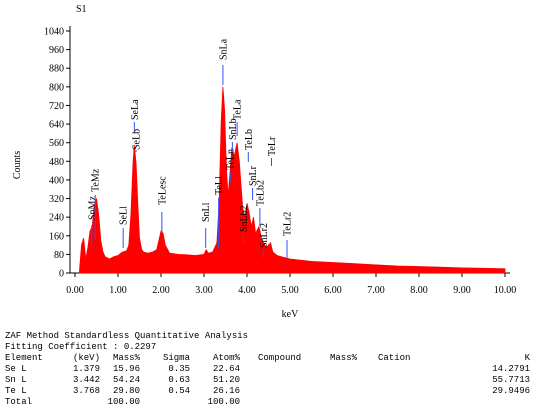 This screenshot has width=538, height=412. What do you see at coordinates (177, 358) in the screenshot?
I see `table-header: Sigma` at bounding box center [177, 358].